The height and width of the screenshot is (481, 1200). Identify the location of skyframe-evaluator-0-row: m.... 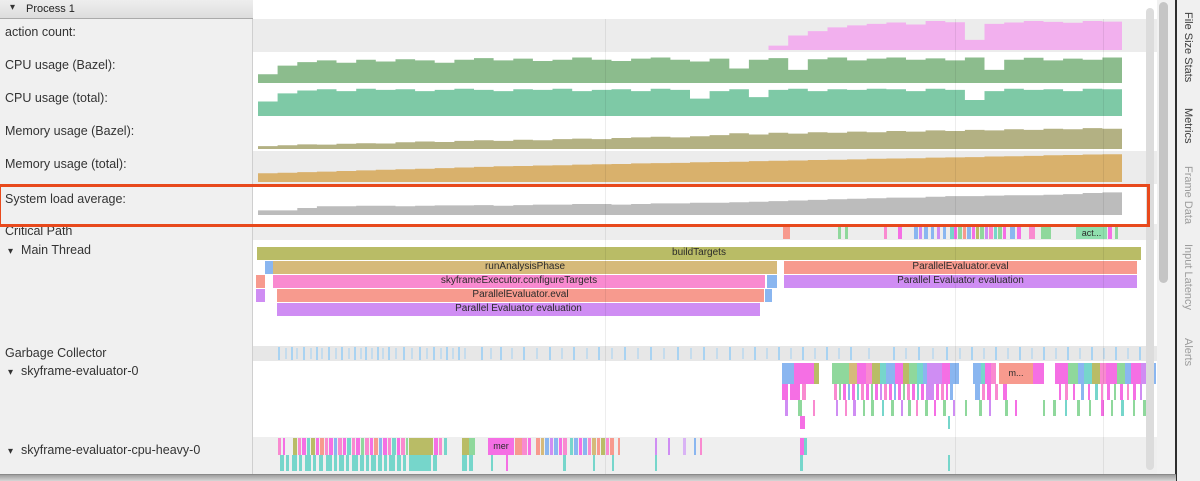
(705, 373).